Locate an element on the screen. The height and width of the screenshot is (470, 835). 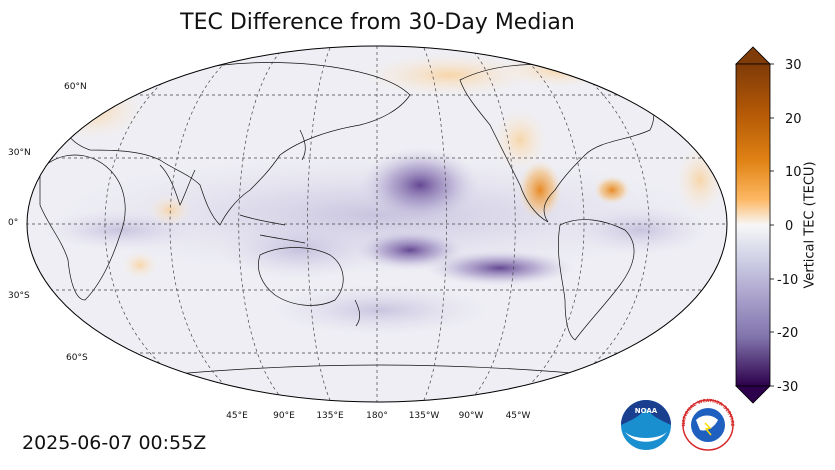
colorbar-tick: 0 is located at coordinates (789, 226).